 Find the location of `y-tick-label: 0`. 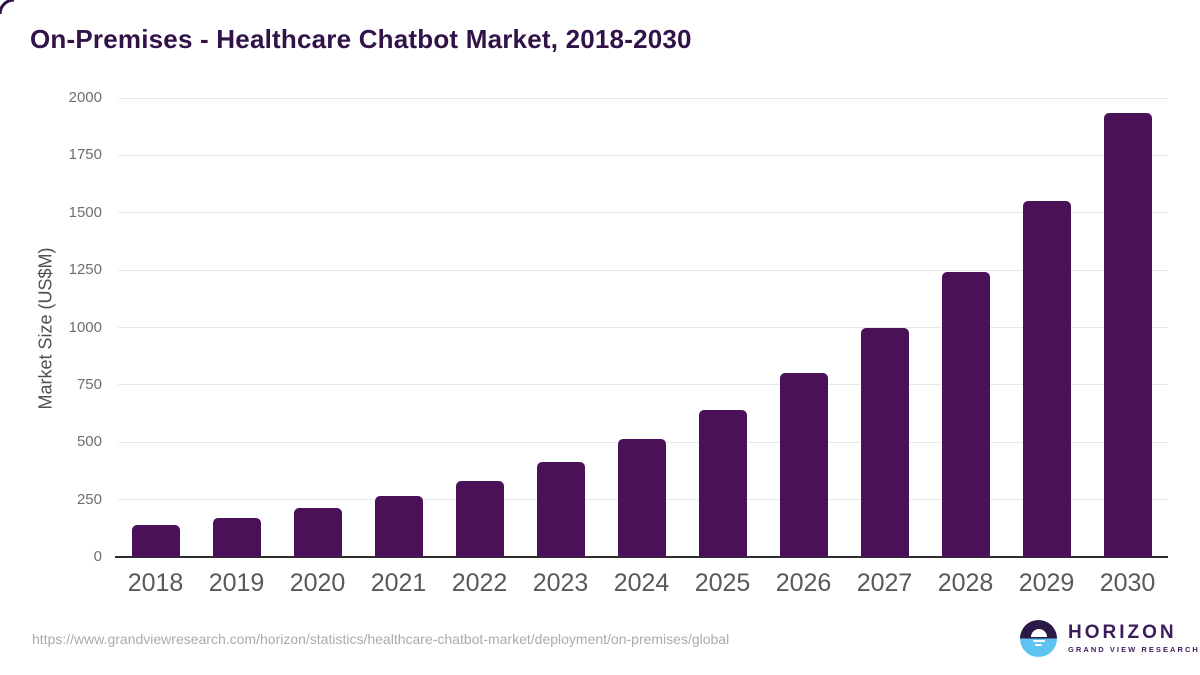

y-tick-label: 0 is located at coordinates (97, 556).